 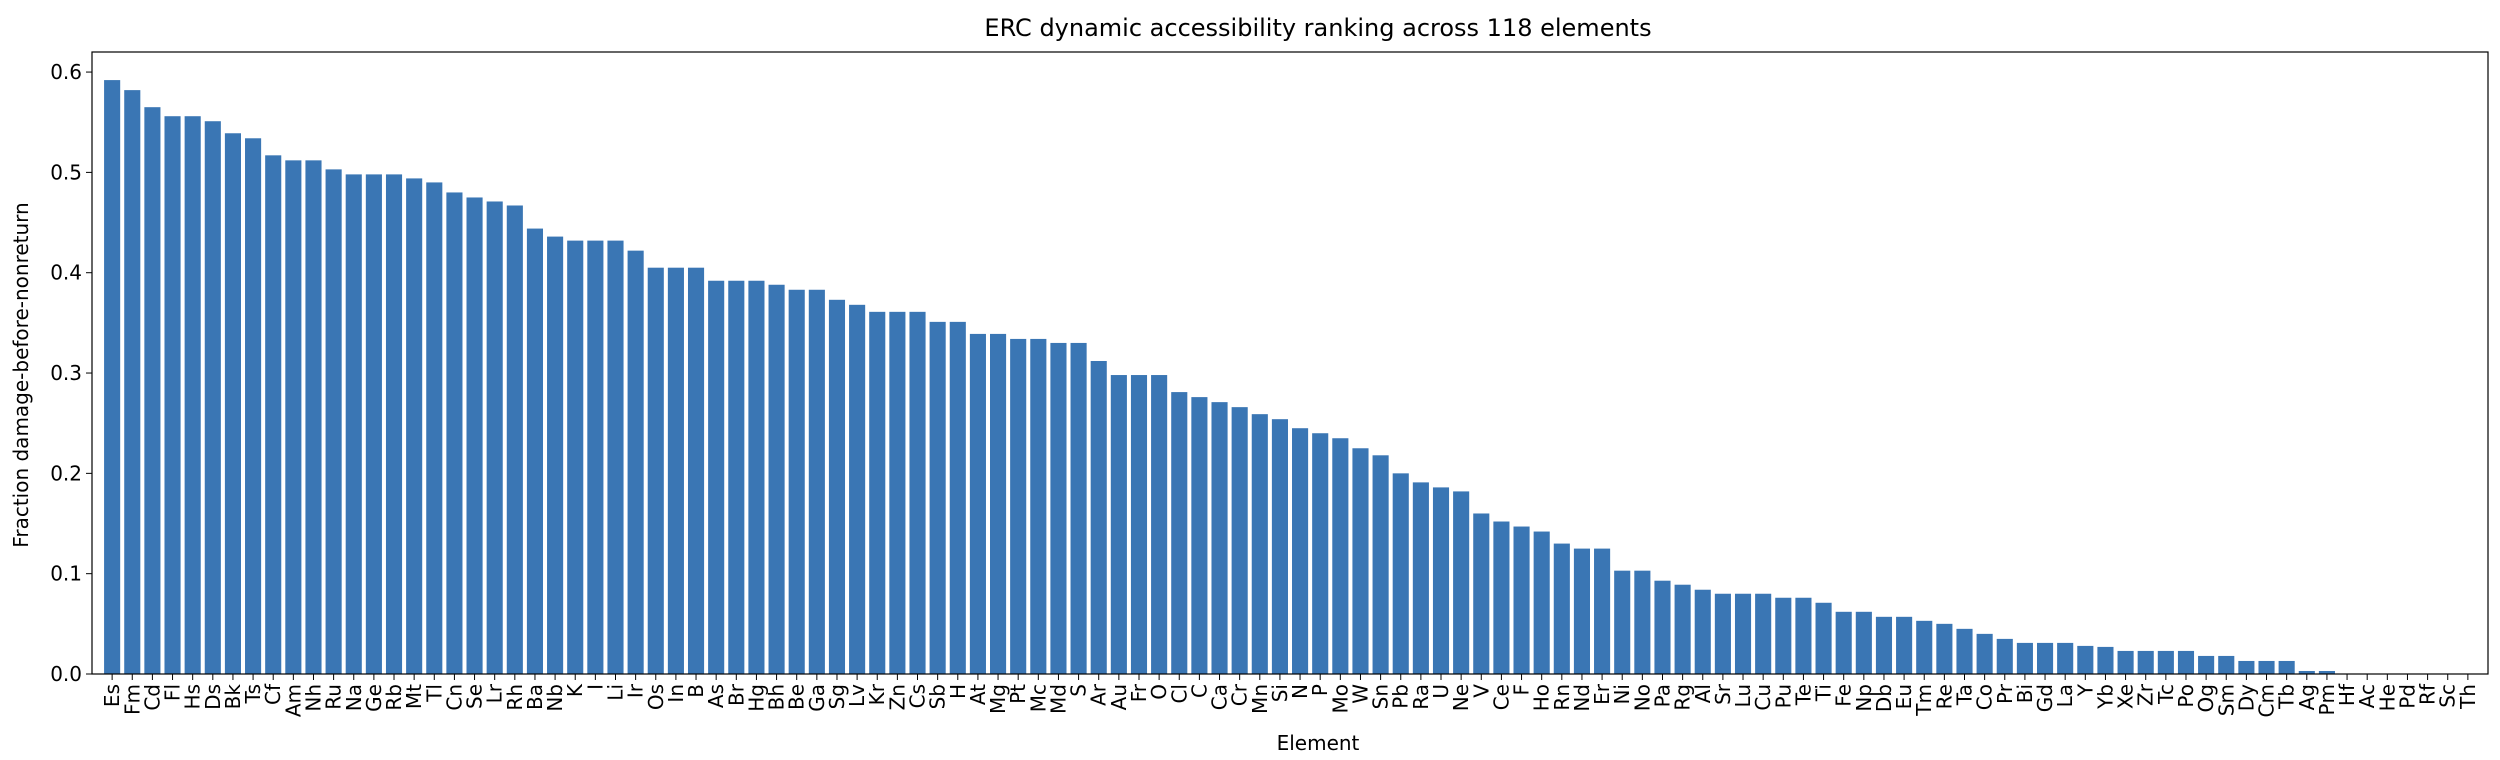 What do you see at coordinates (112, 377) in the screenshot?
I see `bar-Es` at bounding box center [112, 377].